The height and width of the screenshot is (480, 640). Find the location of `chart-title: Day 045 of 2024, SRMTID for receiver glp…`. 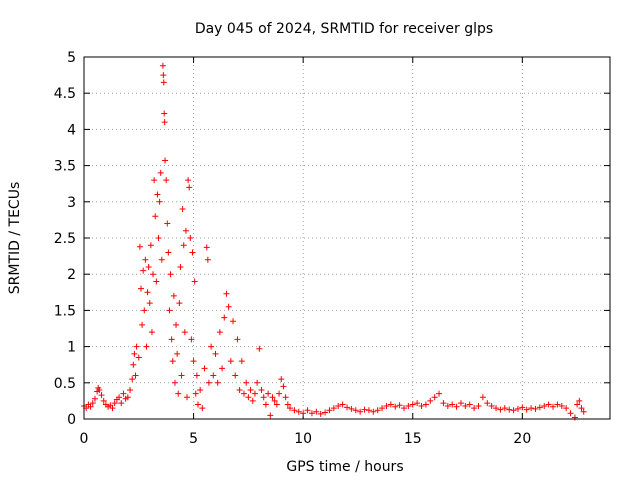

chart-title: Day 045 of 2024, SRMTID for receiver glp… is located at coordinates (344, 29).